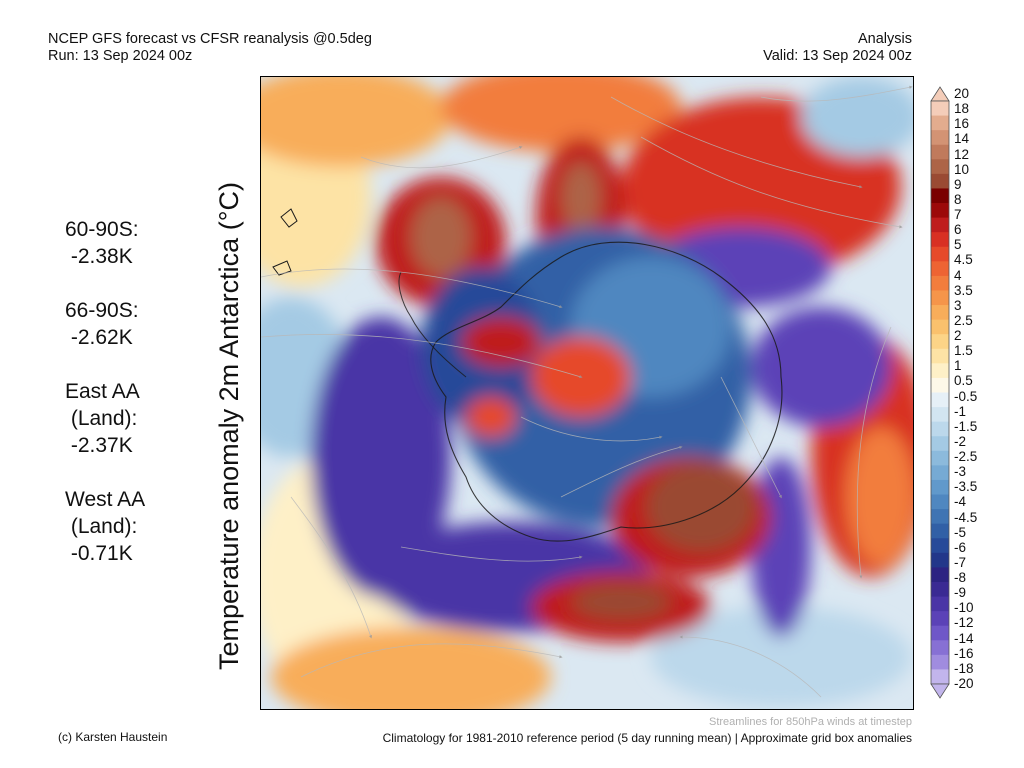 This screenshot has height=768, width=1024. Describe the element at coordinates (958, 185) in the screenshot. I see `colorbar-tick-label: 9` at that location.